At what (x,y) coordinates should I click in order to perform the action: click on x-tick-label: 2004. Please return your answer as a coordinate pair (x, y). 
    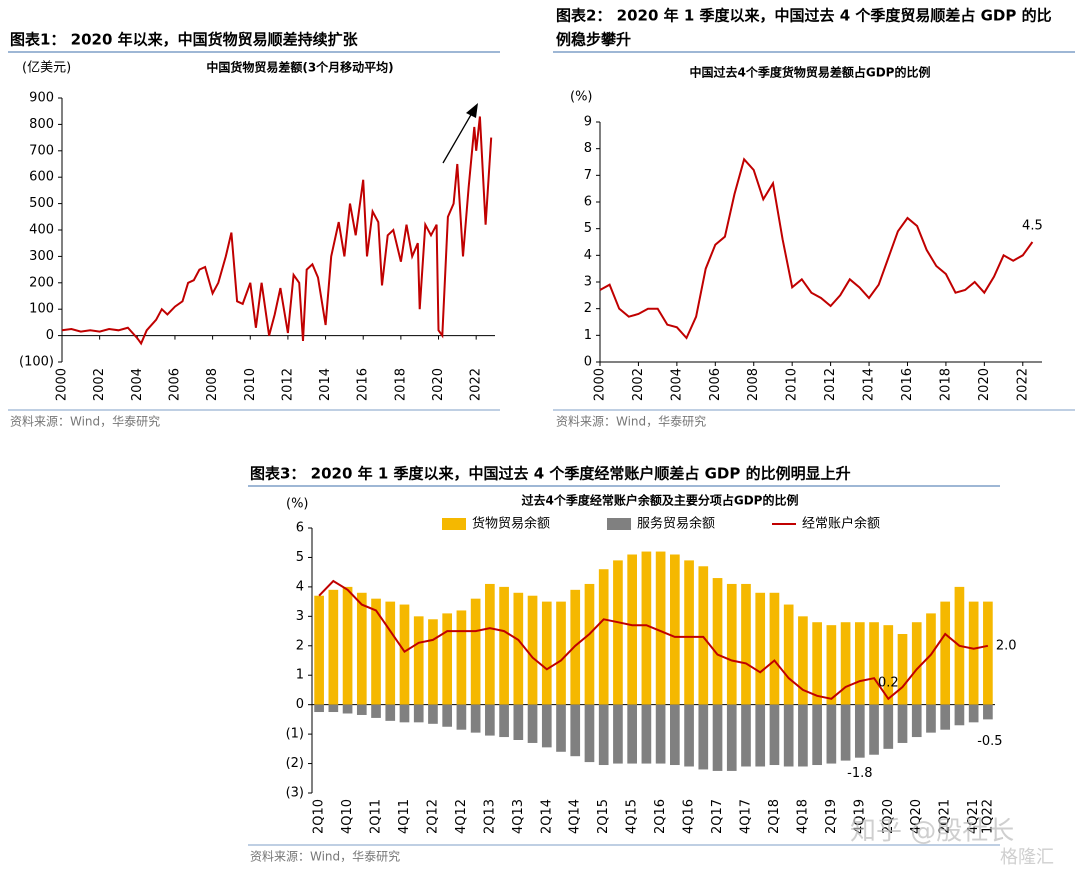
    Looking at the image, I should click on (137, 384).